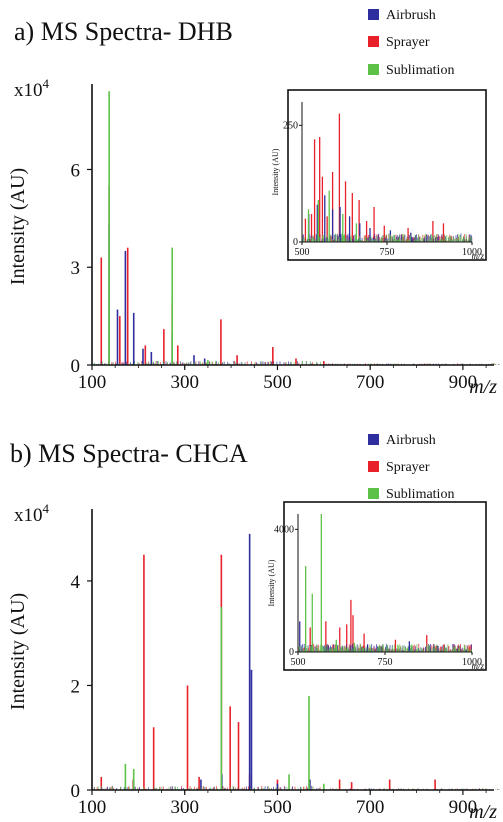 This screenshot has width=503, height=822. I want to click on y-tick-label: 3, so click(76, 268).